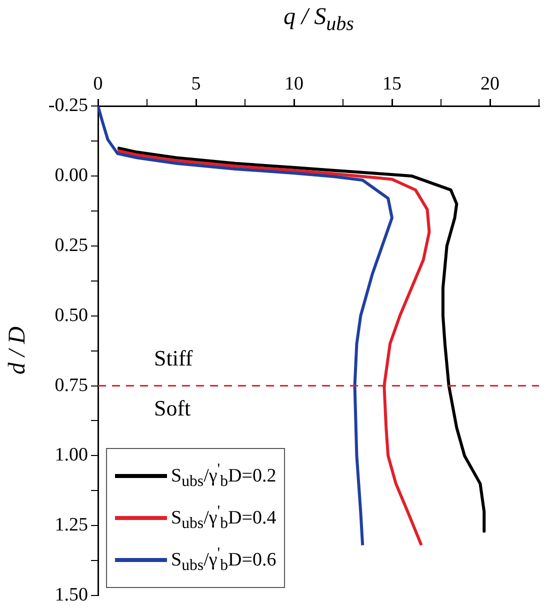 The height and width of the screenshot is (610, 545). I want to click on annotation: Stiff, so click(174, 358).